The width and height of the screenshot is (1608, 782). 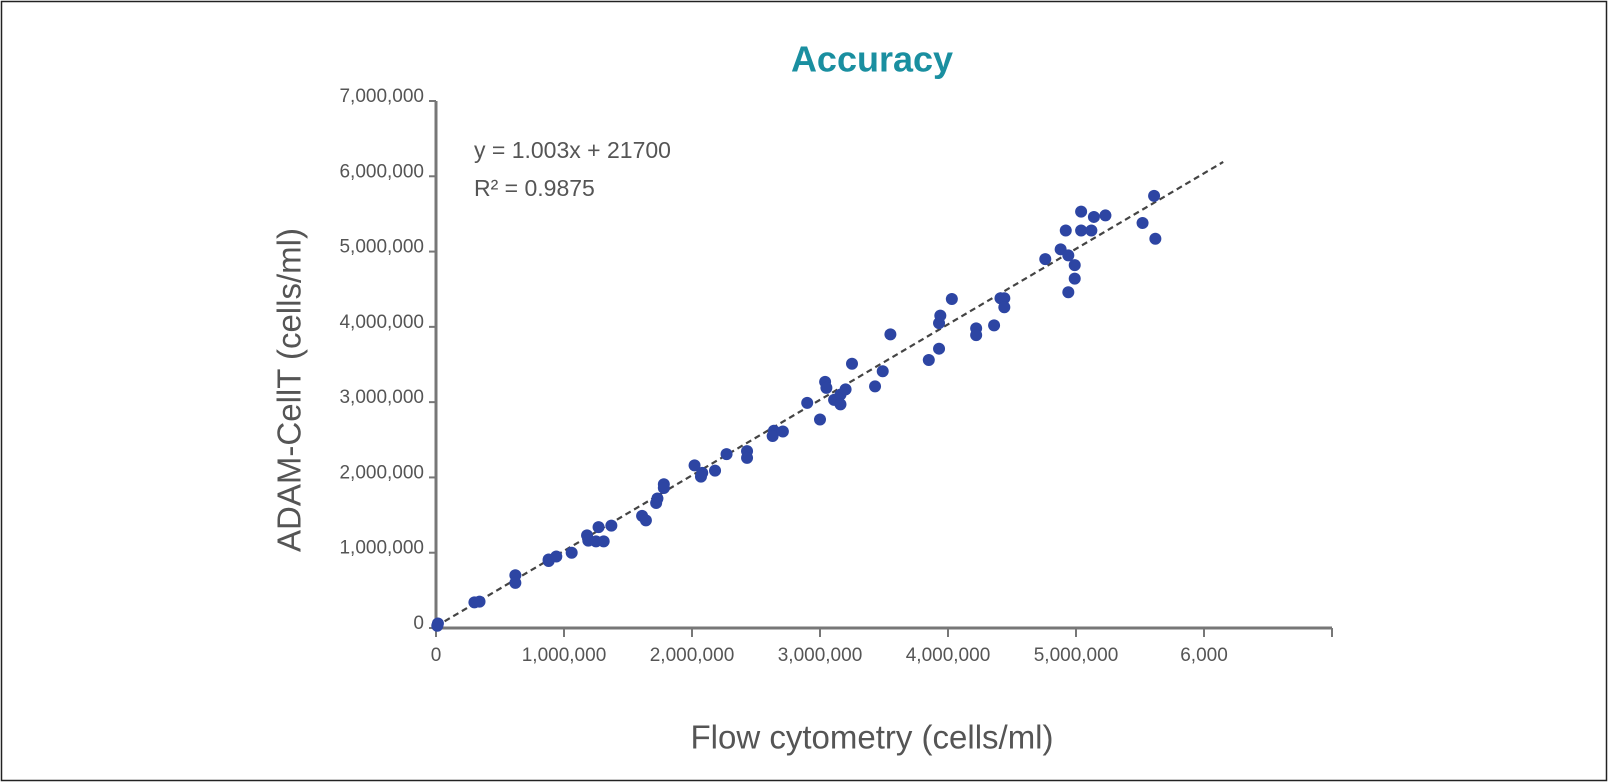 I want to click on x-tick-label: 6,000, so click(x=1204, y=655).